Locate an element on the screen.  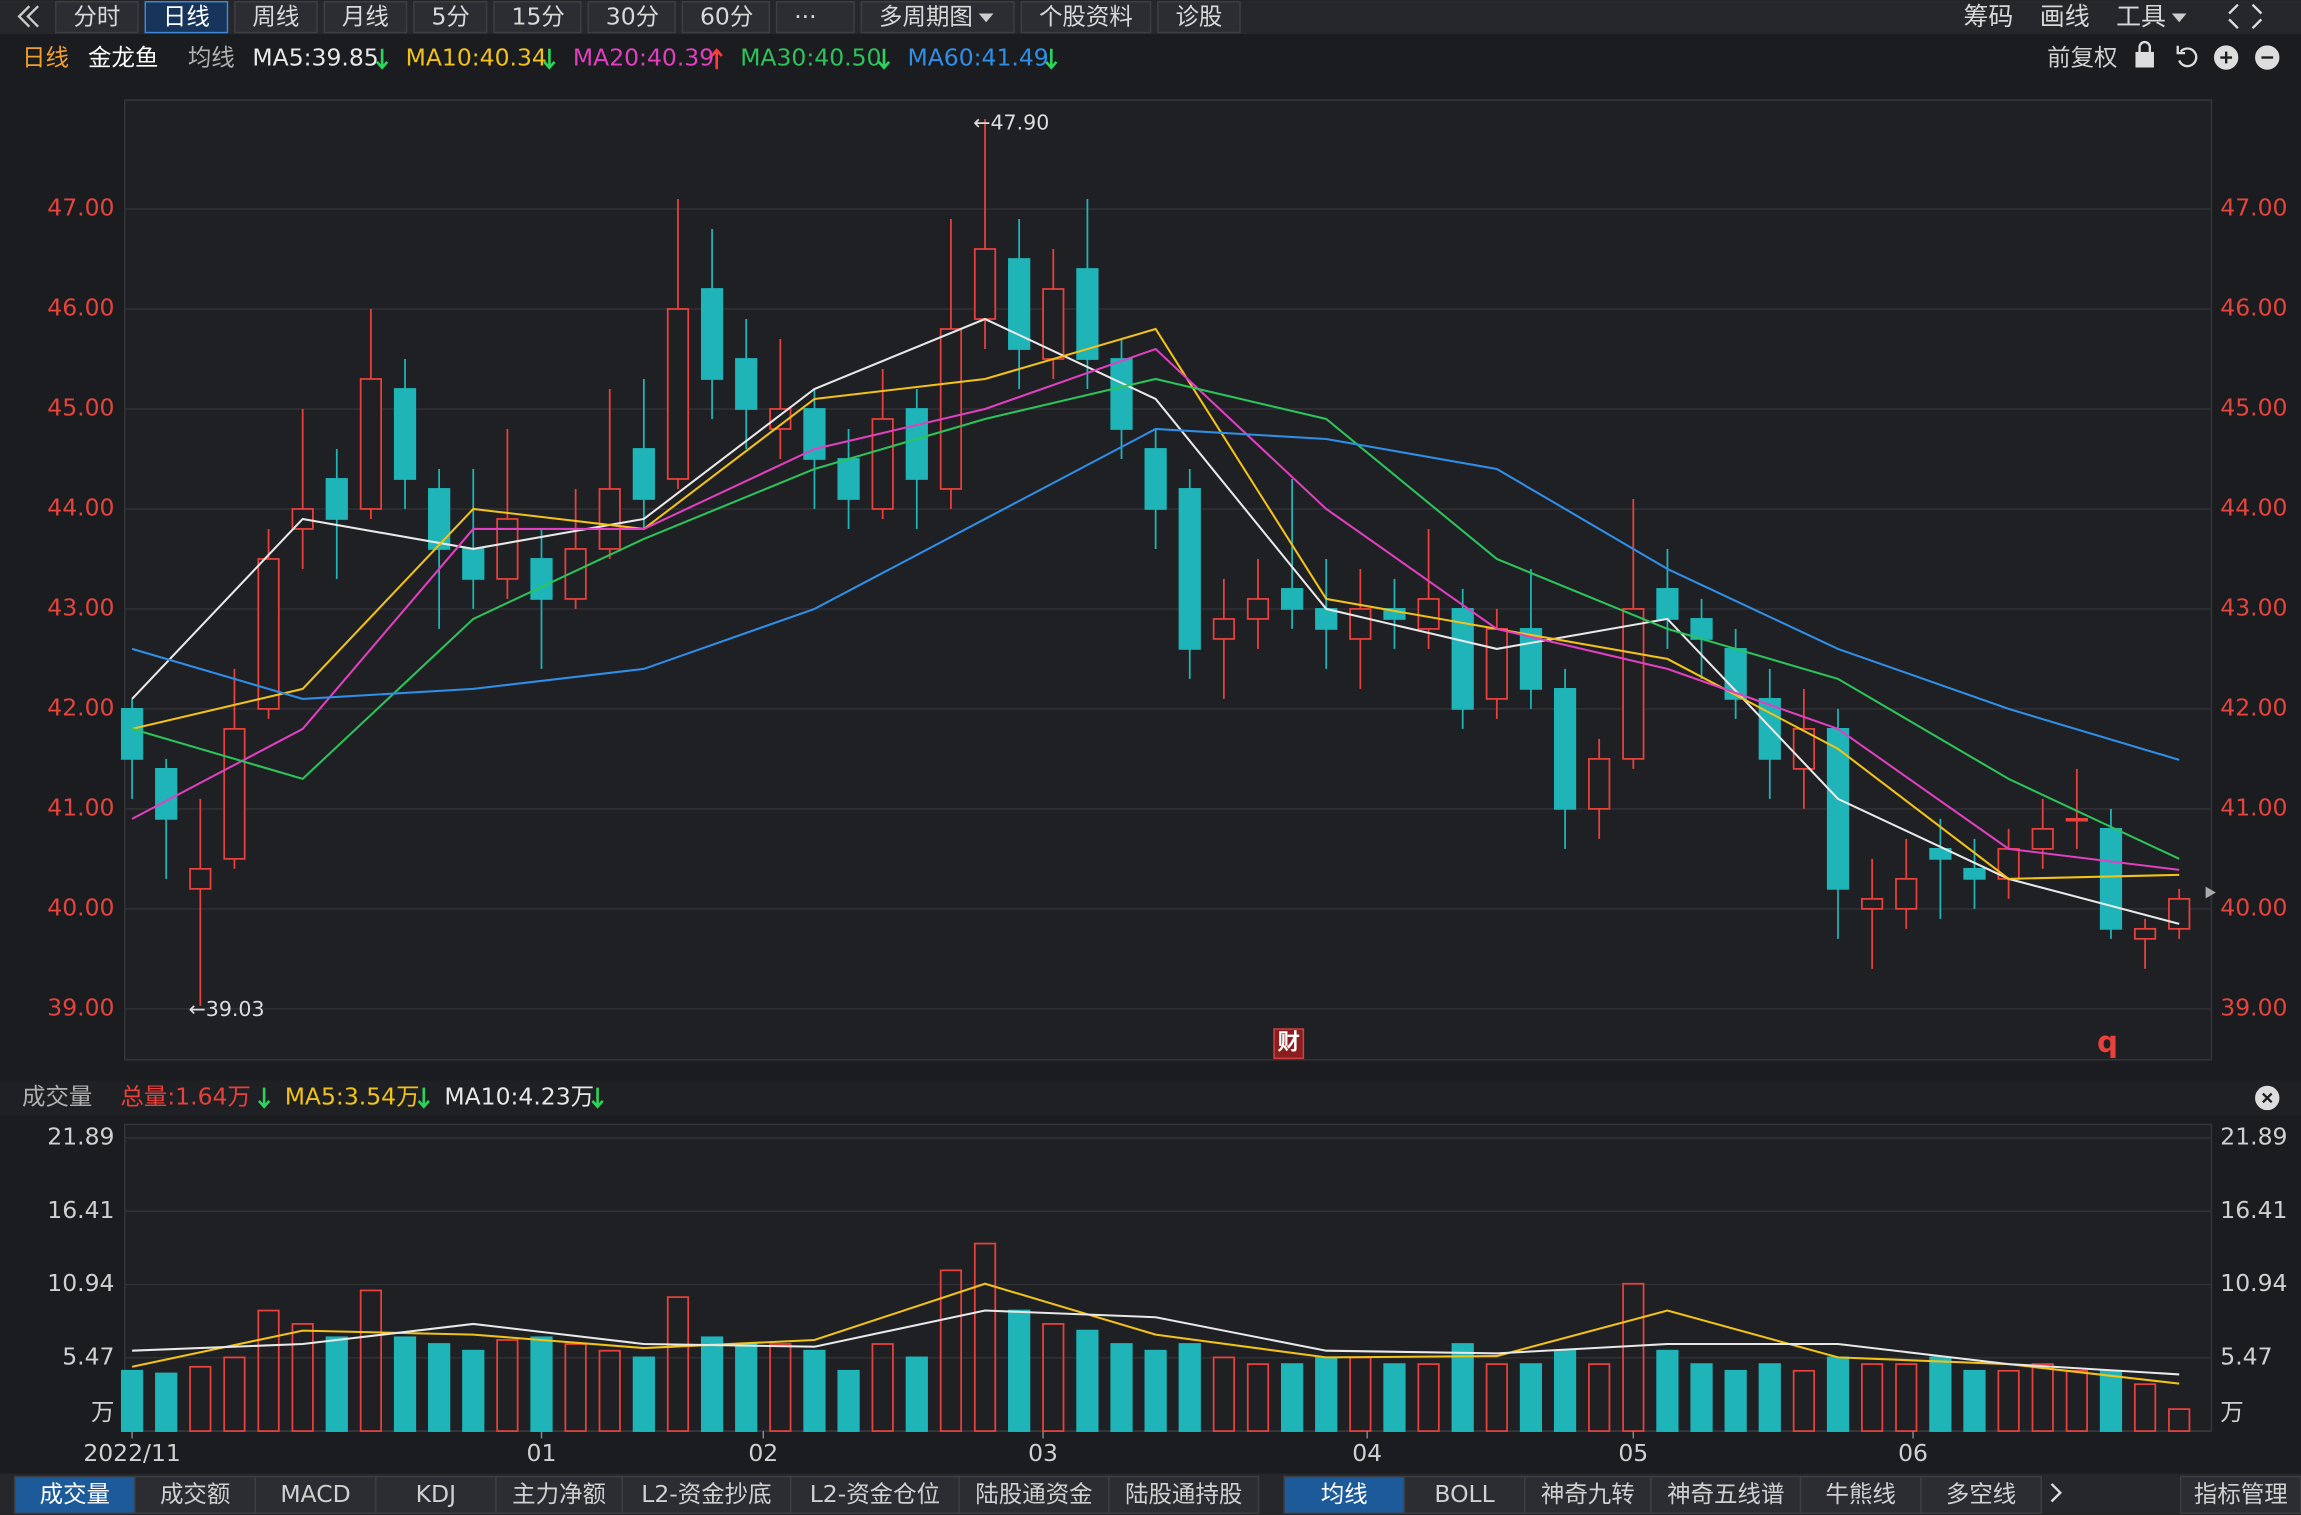
toolbar-label: 筹码 is located at coordinates (1988, 16).